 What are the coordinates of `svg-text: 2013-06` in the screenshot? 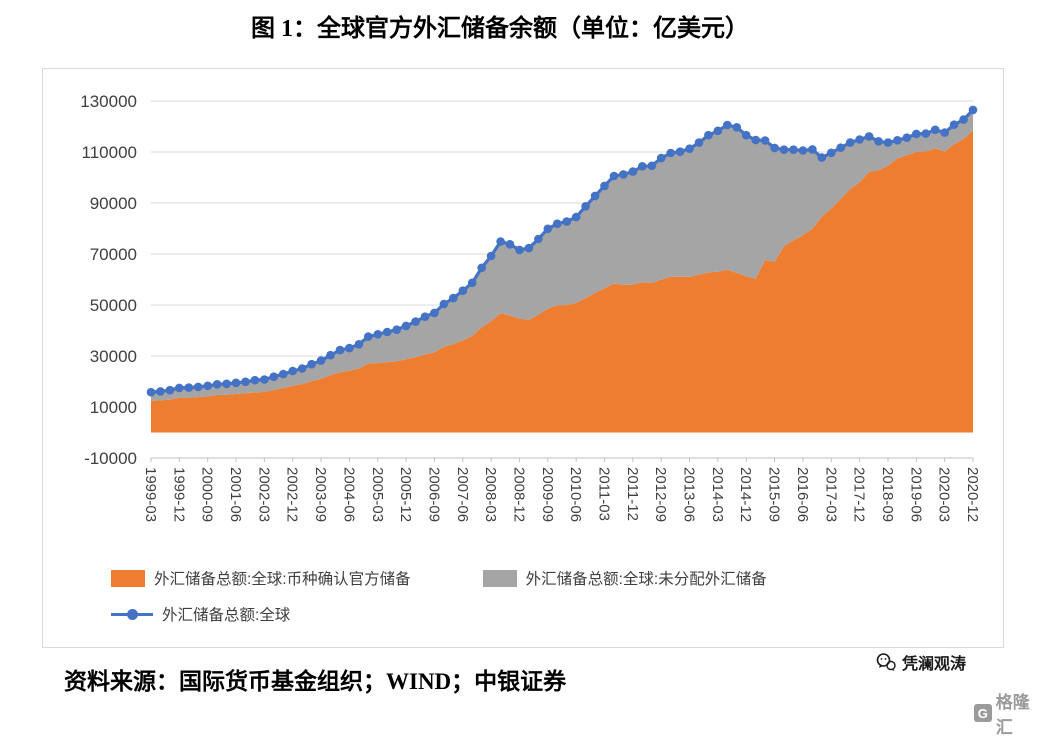 It's located at (689, 494).